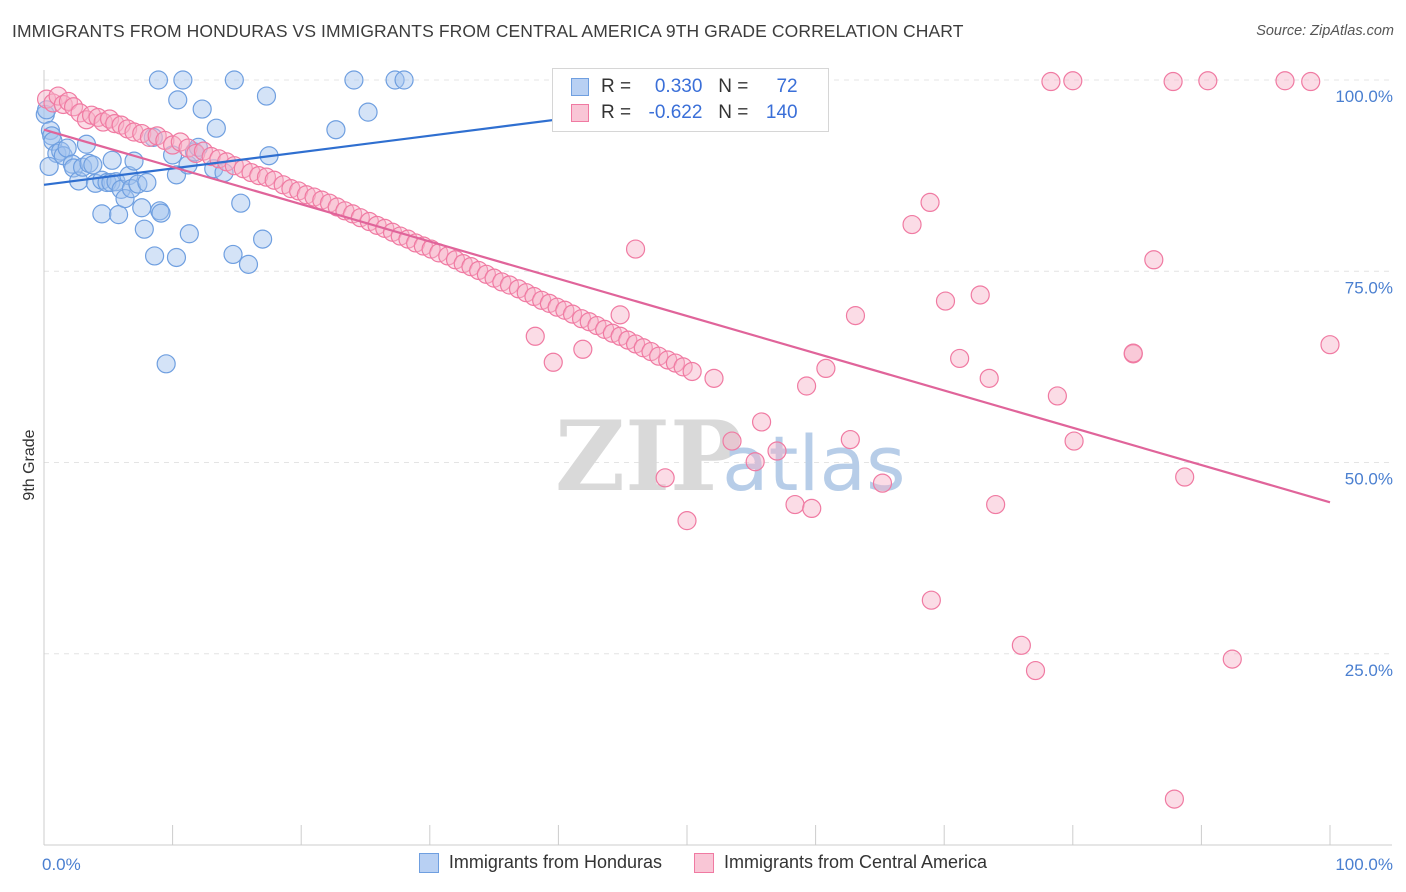 The image size is (1406, 892). What do you see at coordinates (616, 86) in the screenshot?
I see `legend-r-label: R =` at bounding box center [616, 86].